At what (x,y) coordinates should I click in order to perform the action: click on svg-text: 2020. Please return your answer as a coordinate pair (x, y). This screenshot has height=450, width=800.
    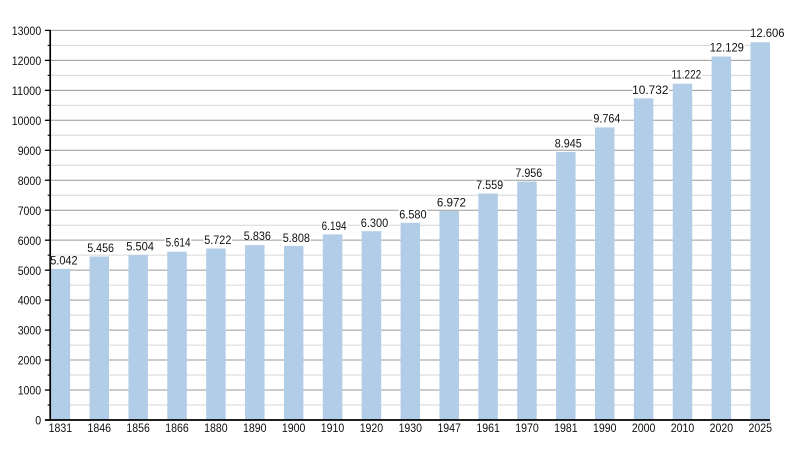
    Looking at the image, I should click on (722, 428).